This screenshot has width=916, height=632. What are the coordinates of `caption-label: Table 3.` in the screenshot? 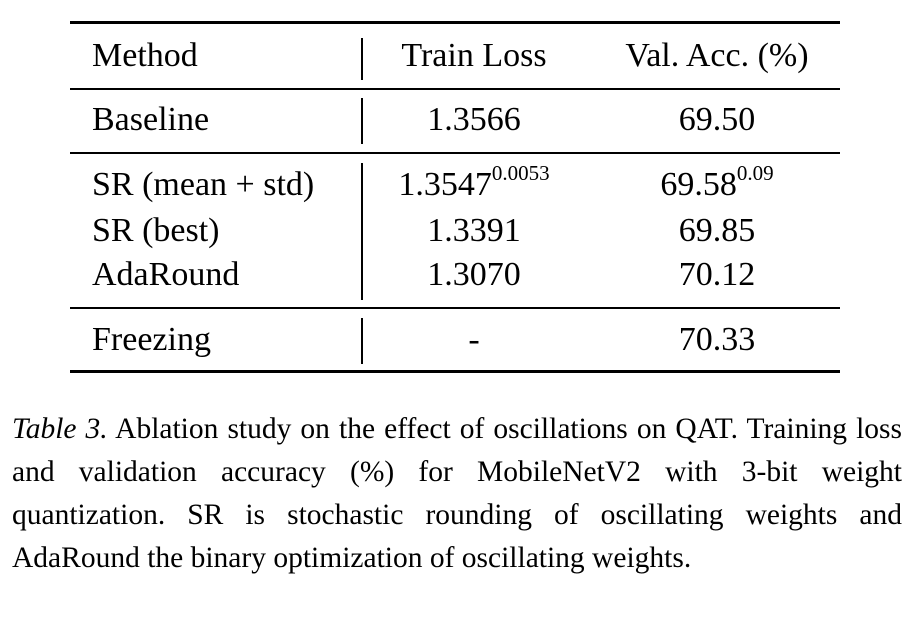 It's located at (60, 429).